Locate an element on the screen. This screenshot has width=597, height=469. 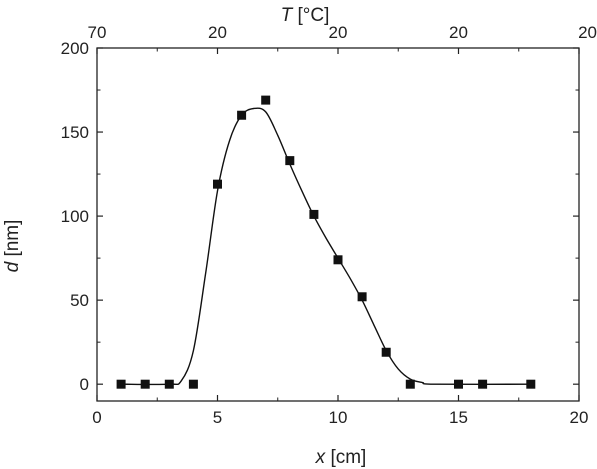
top-axis-unit: [°C] is located at coordinates (314, 15).